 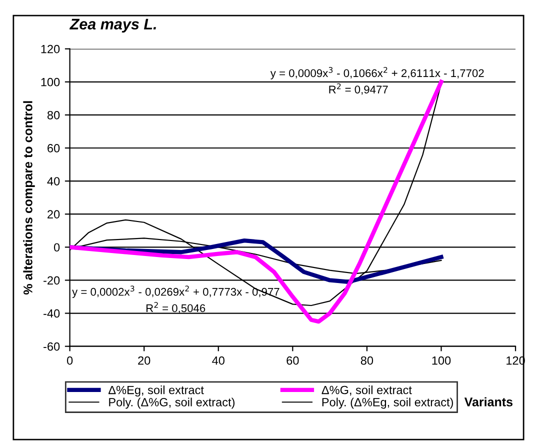 What do you see at coordinates (29, 198) in the screenshot?
I see `y-axis-title: % alterations compare to control` at bounding box center [29, 198].